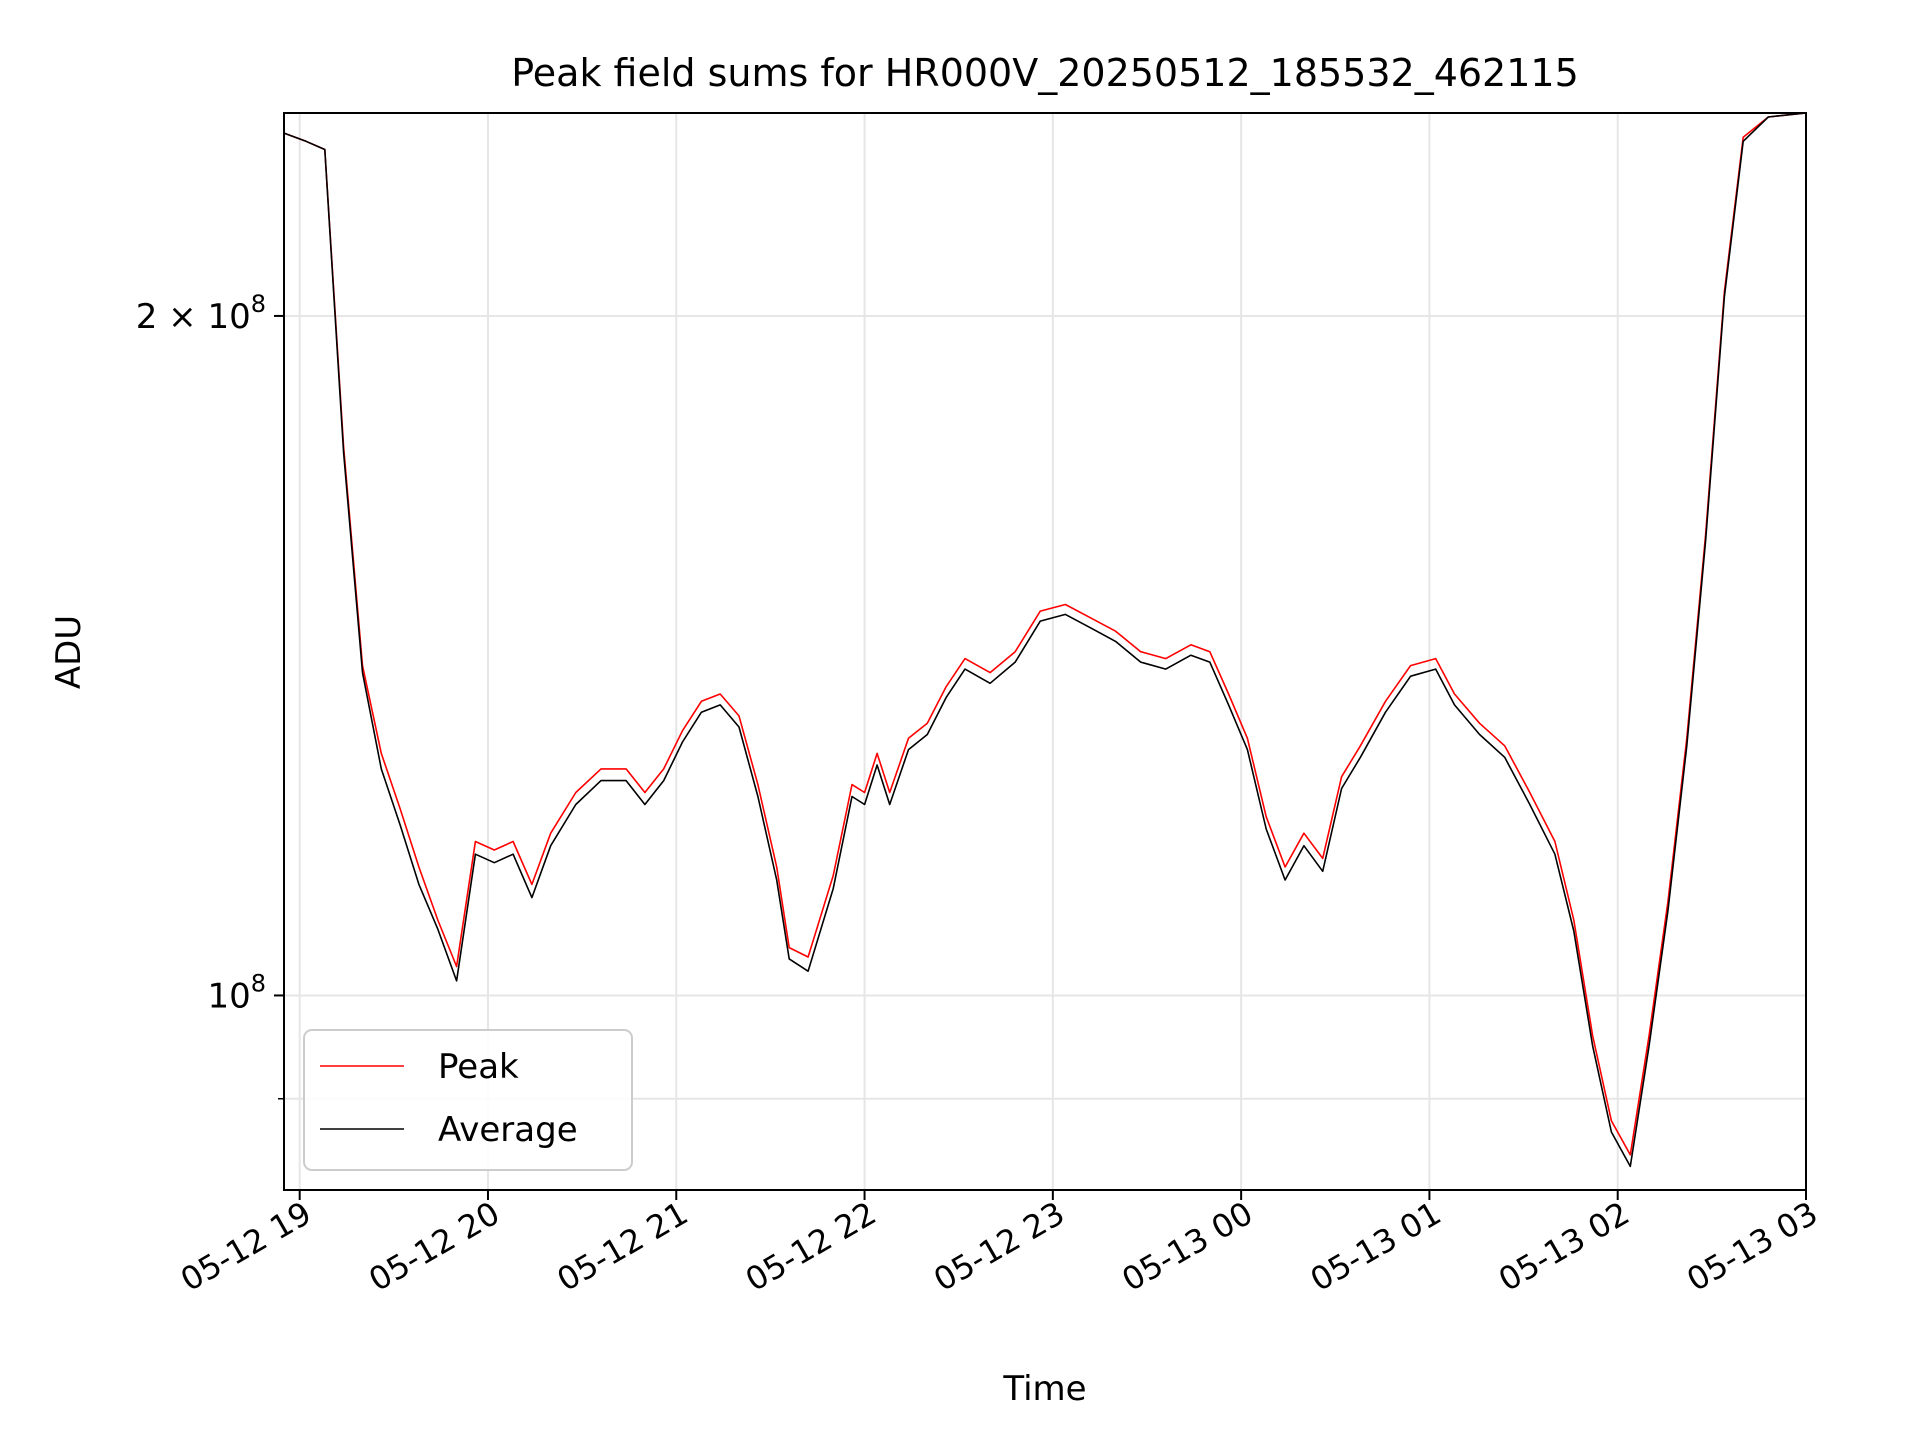 Image resolution: width=1920 pixels, height=1440 pixels. Describe the element at coordinates (478, 1067) in the screenshot. I see `legend-peak-label: Peak` at that location.